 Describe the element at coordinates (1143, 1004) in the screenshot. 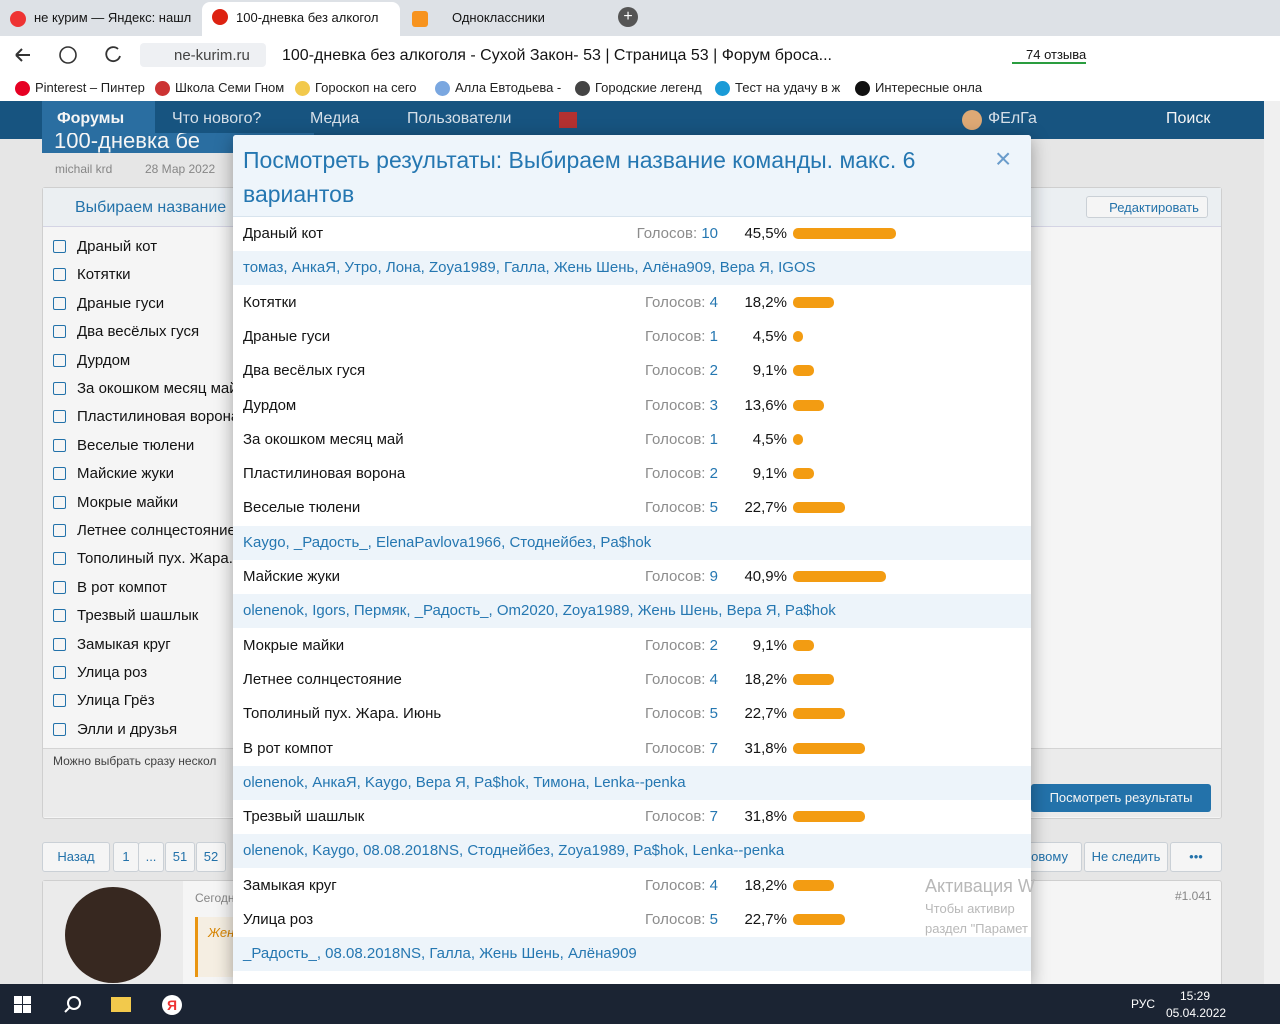

I see `language: РУС` at that location.